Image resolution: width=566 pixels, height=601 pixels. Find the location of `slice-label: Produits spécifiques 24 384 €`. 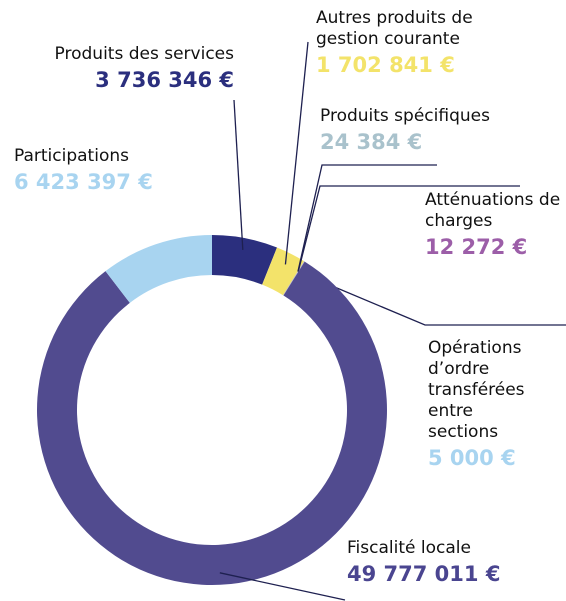

slice-label: Produits spécifiques 24 384 € is located at coordinates (405, 131).